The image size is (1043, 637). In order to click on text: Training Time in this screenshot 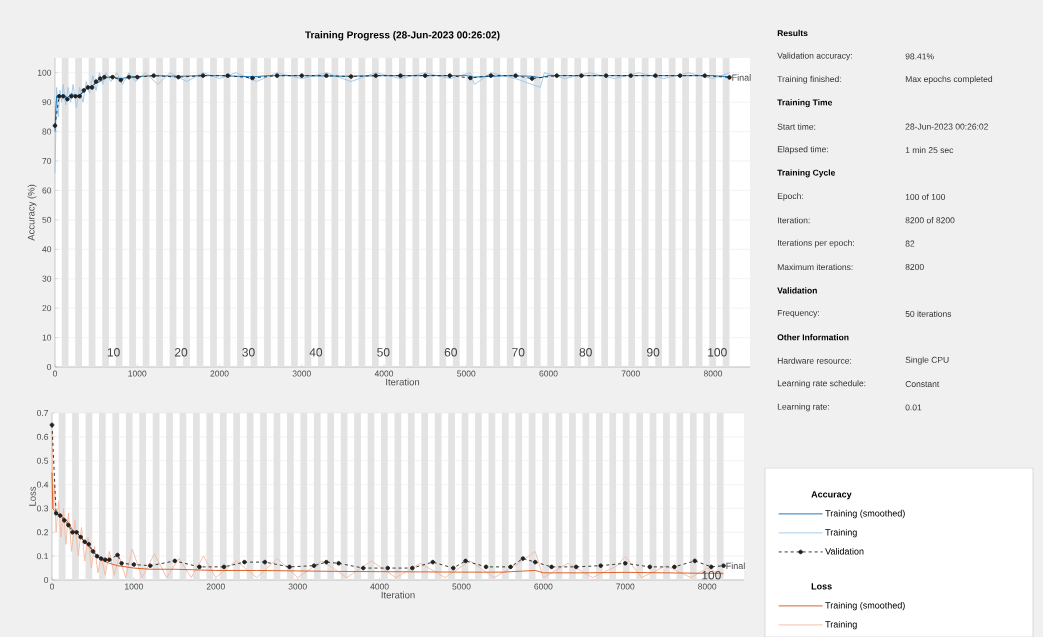, I will do `click(805, 103)`.